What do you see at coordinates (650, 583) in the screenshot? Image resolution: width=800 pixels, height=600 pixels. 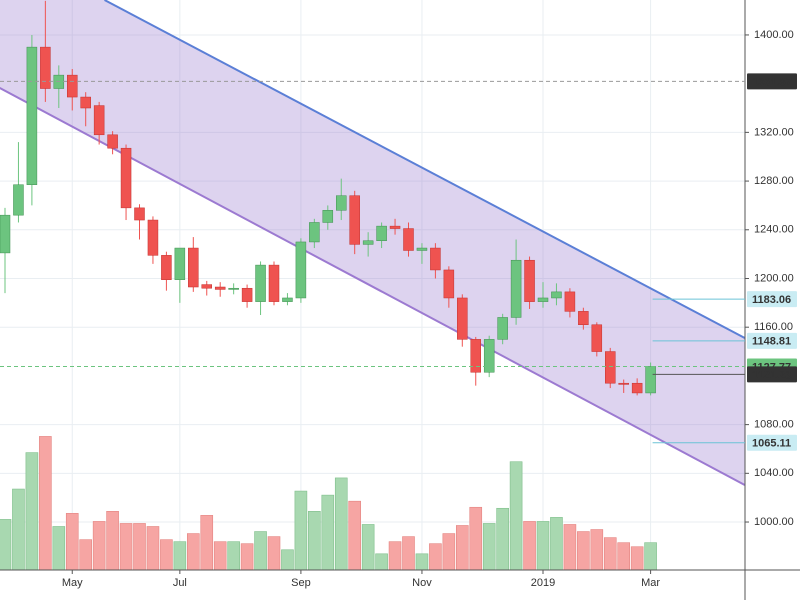 I see `x-tick-label: Mar` at bounding box center [650, 583].